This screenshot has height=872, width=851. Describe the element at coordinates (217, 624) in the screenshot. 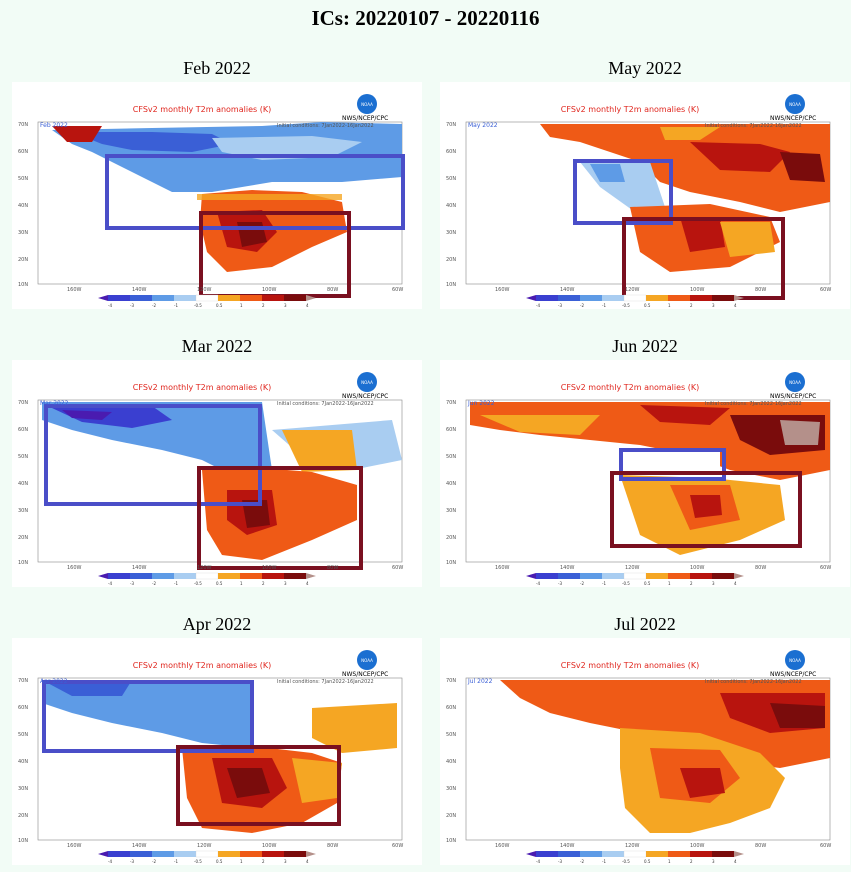

I see `panel-title: Apr 2022` at that location.